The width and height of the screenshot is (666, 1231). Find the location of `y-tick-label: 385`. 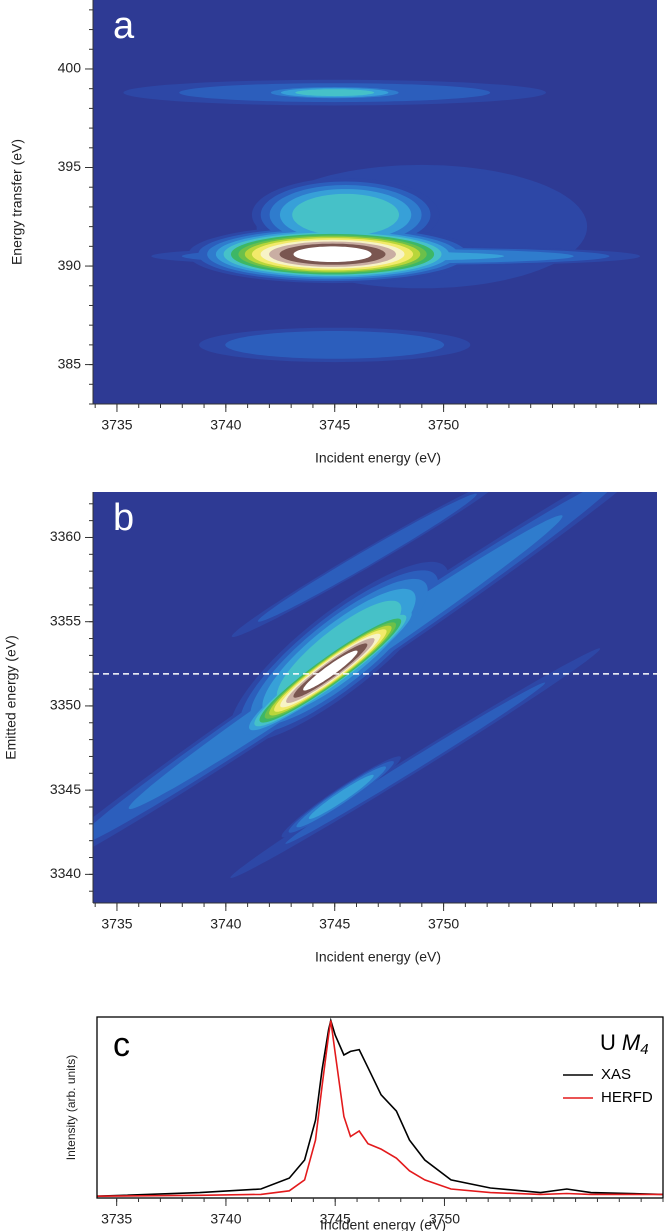

y-tick-label: 385 is located at coordinates (70, 363).